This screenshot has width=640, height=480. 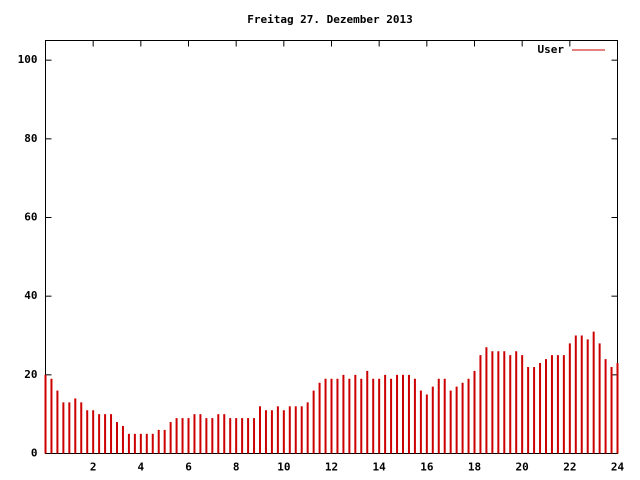 I want to click on y-tick-label: 80, so click(x=30, y=138).